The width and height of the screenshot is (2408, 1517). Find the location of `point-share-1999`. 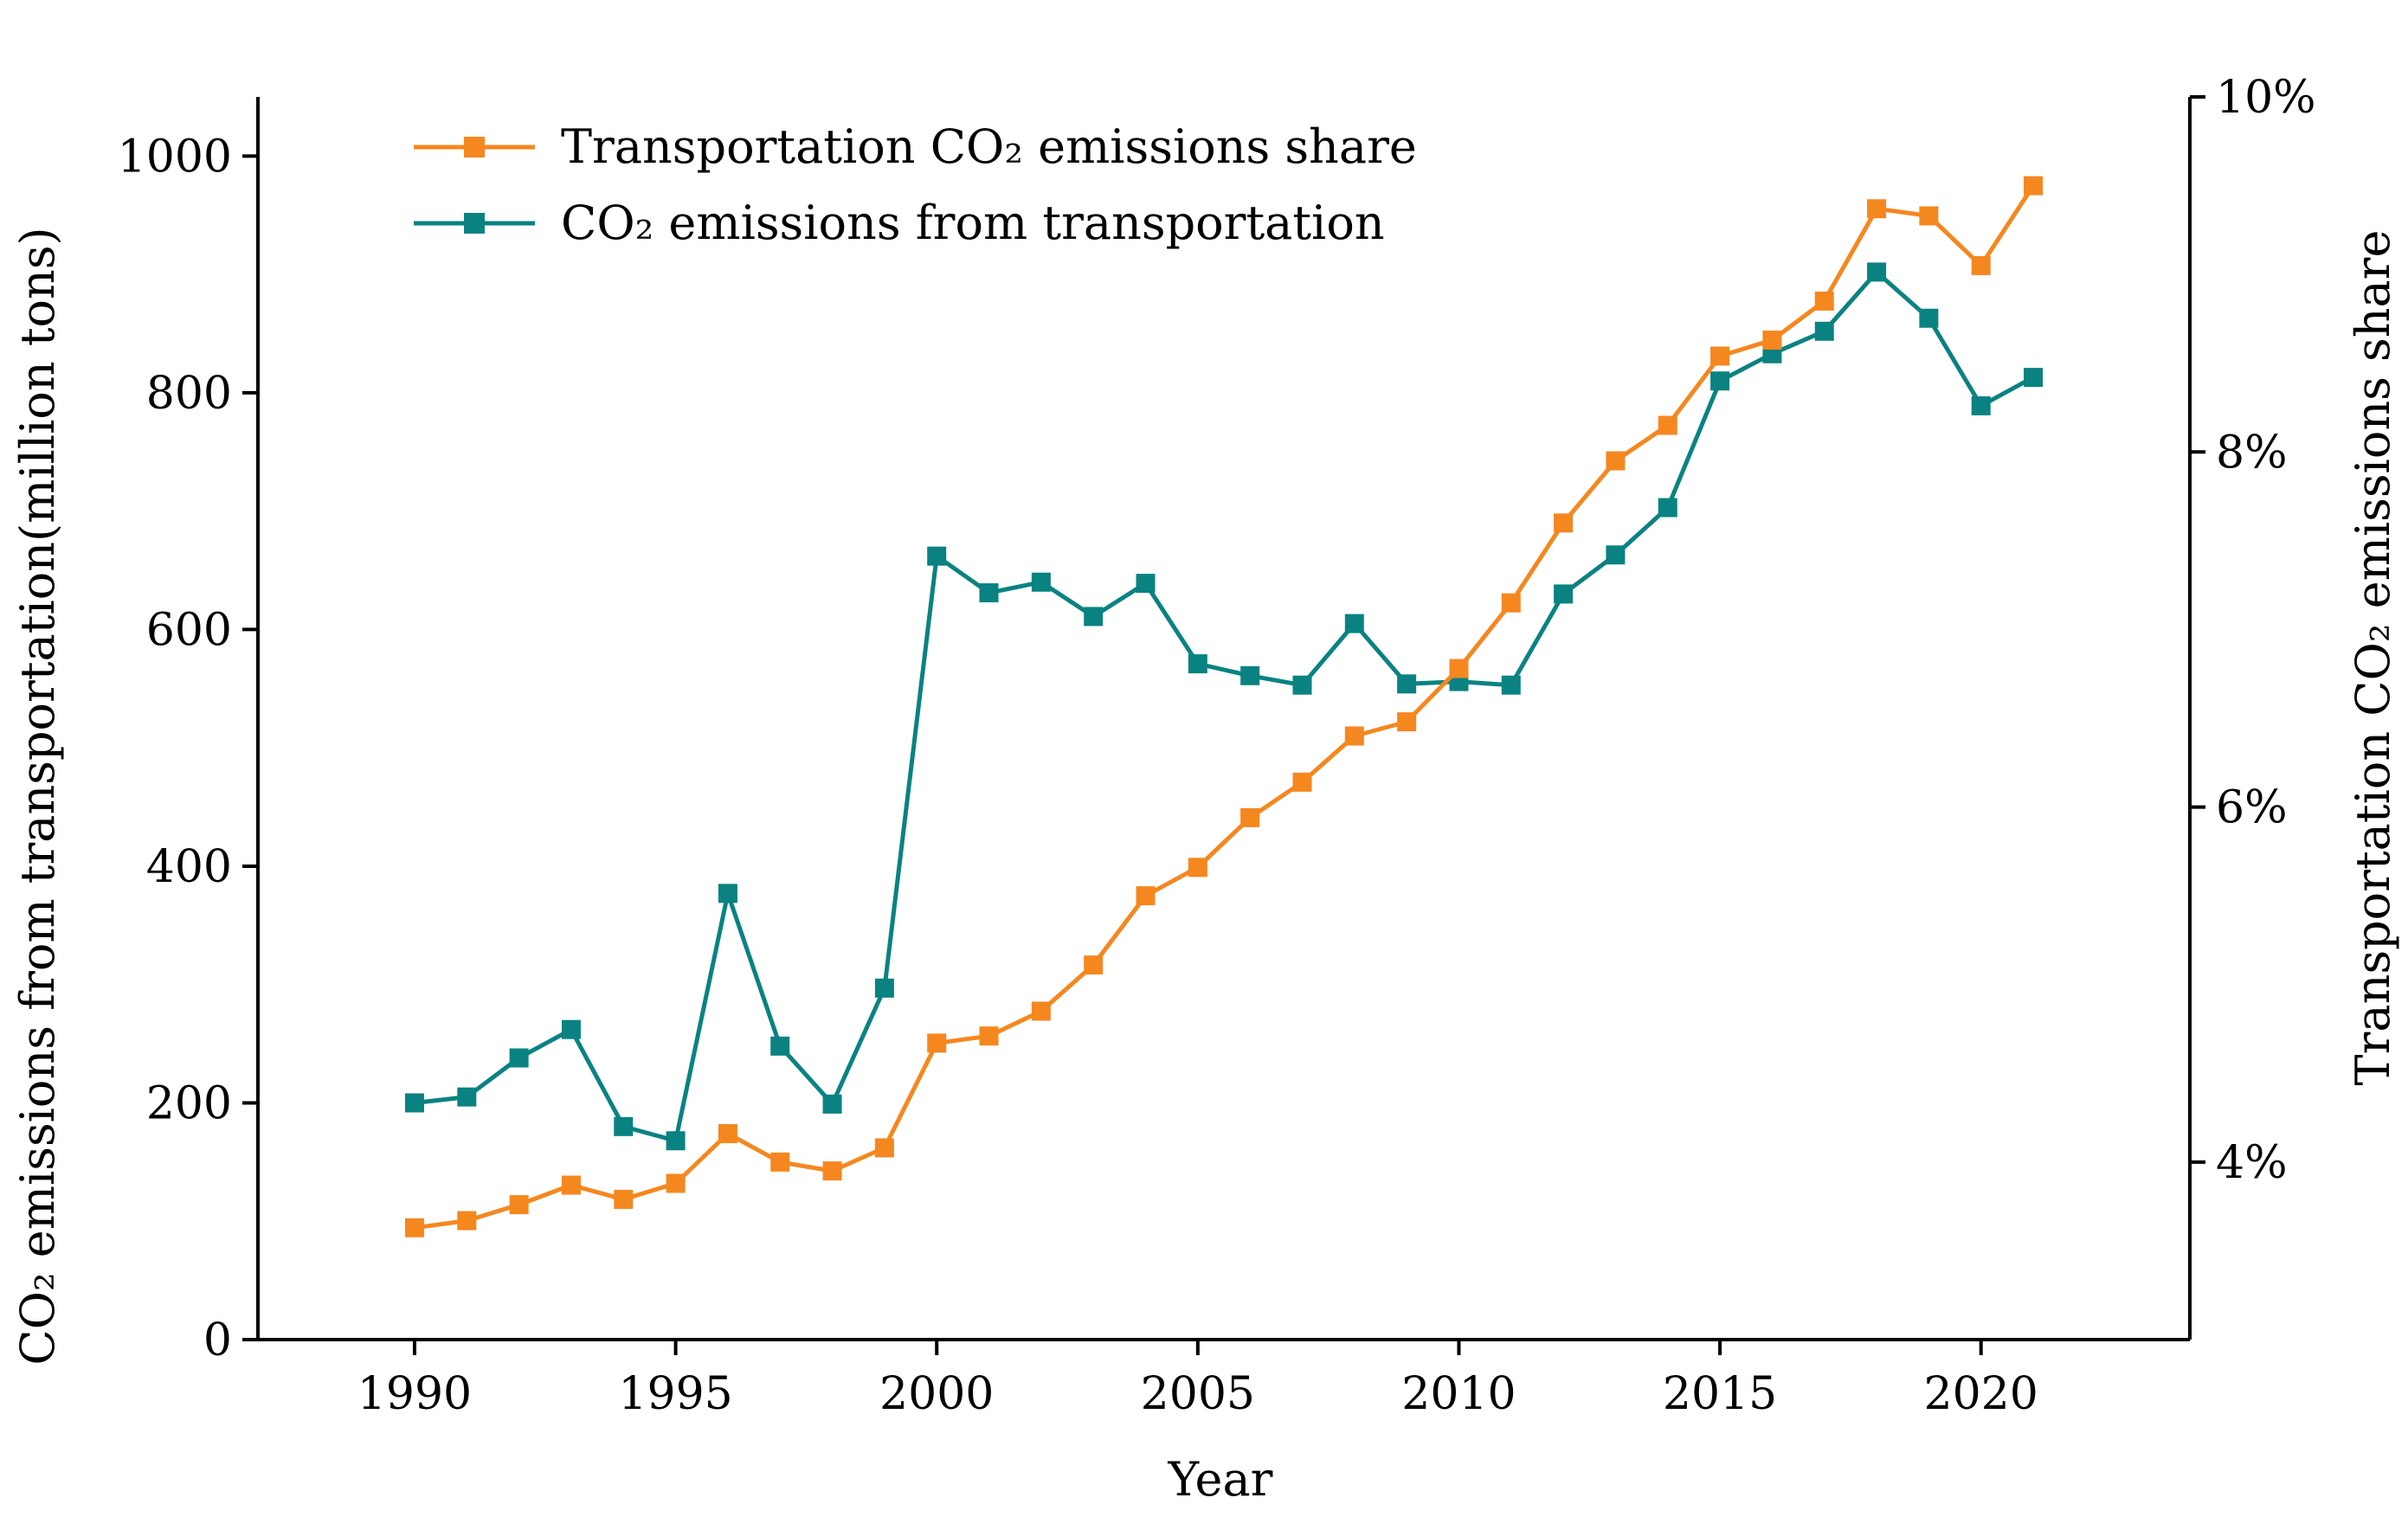

point-share-1999 is located at coordinates (884, 1148).